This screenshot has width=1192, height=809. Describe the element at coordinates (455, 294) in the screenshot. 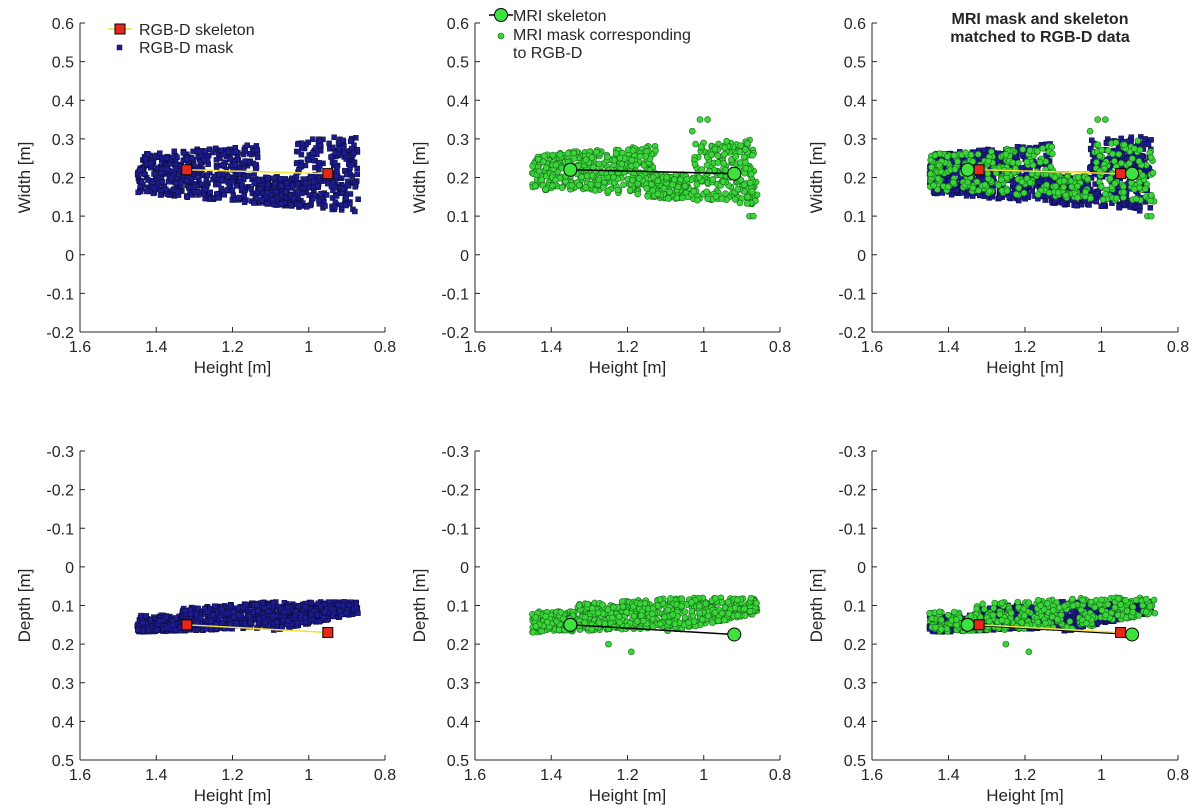

I see `y-tick-label: -0.1` at that location.